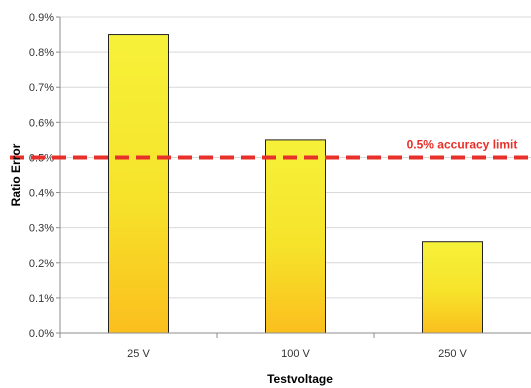 The height and width of the screenshot is (388, 531). What do you see at coordinates (41, 264) in the screenshot?
I see `y-tick-label: 0.2%` at bounding box center [41, 264].